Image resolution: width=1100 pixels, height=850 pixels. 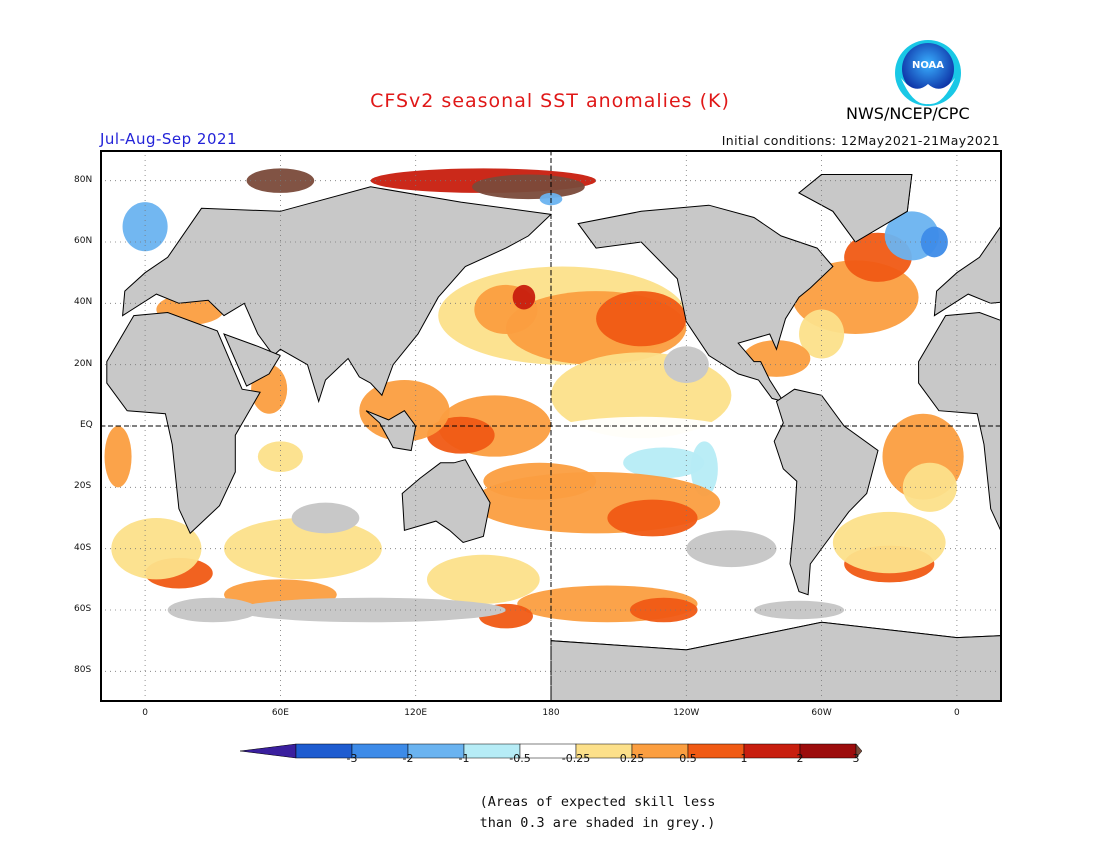 I want to click on latitude-label: 60S, so click(x=83, y=609).